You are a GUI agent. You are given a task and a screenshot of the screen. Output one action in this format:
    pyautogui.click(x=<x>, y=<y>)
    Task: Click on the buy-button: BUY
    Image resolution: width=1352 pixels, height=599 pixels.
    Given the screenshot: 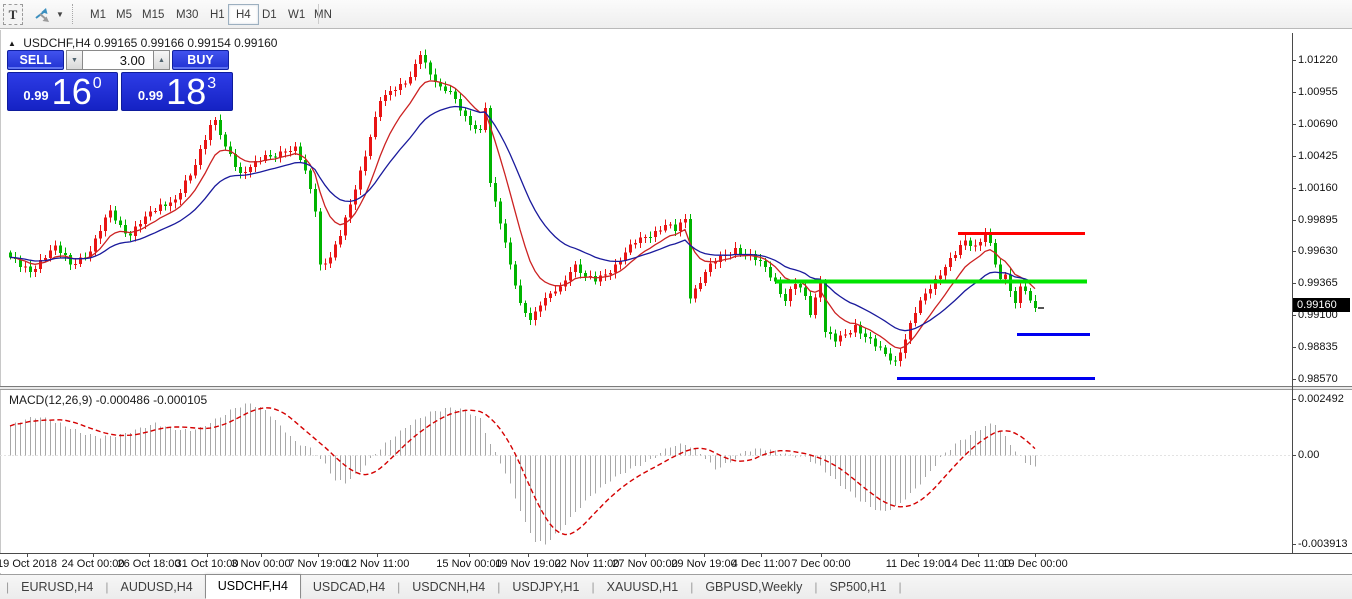 What is the action you would take?
    pyautogui.click(x=200, y=60)
    